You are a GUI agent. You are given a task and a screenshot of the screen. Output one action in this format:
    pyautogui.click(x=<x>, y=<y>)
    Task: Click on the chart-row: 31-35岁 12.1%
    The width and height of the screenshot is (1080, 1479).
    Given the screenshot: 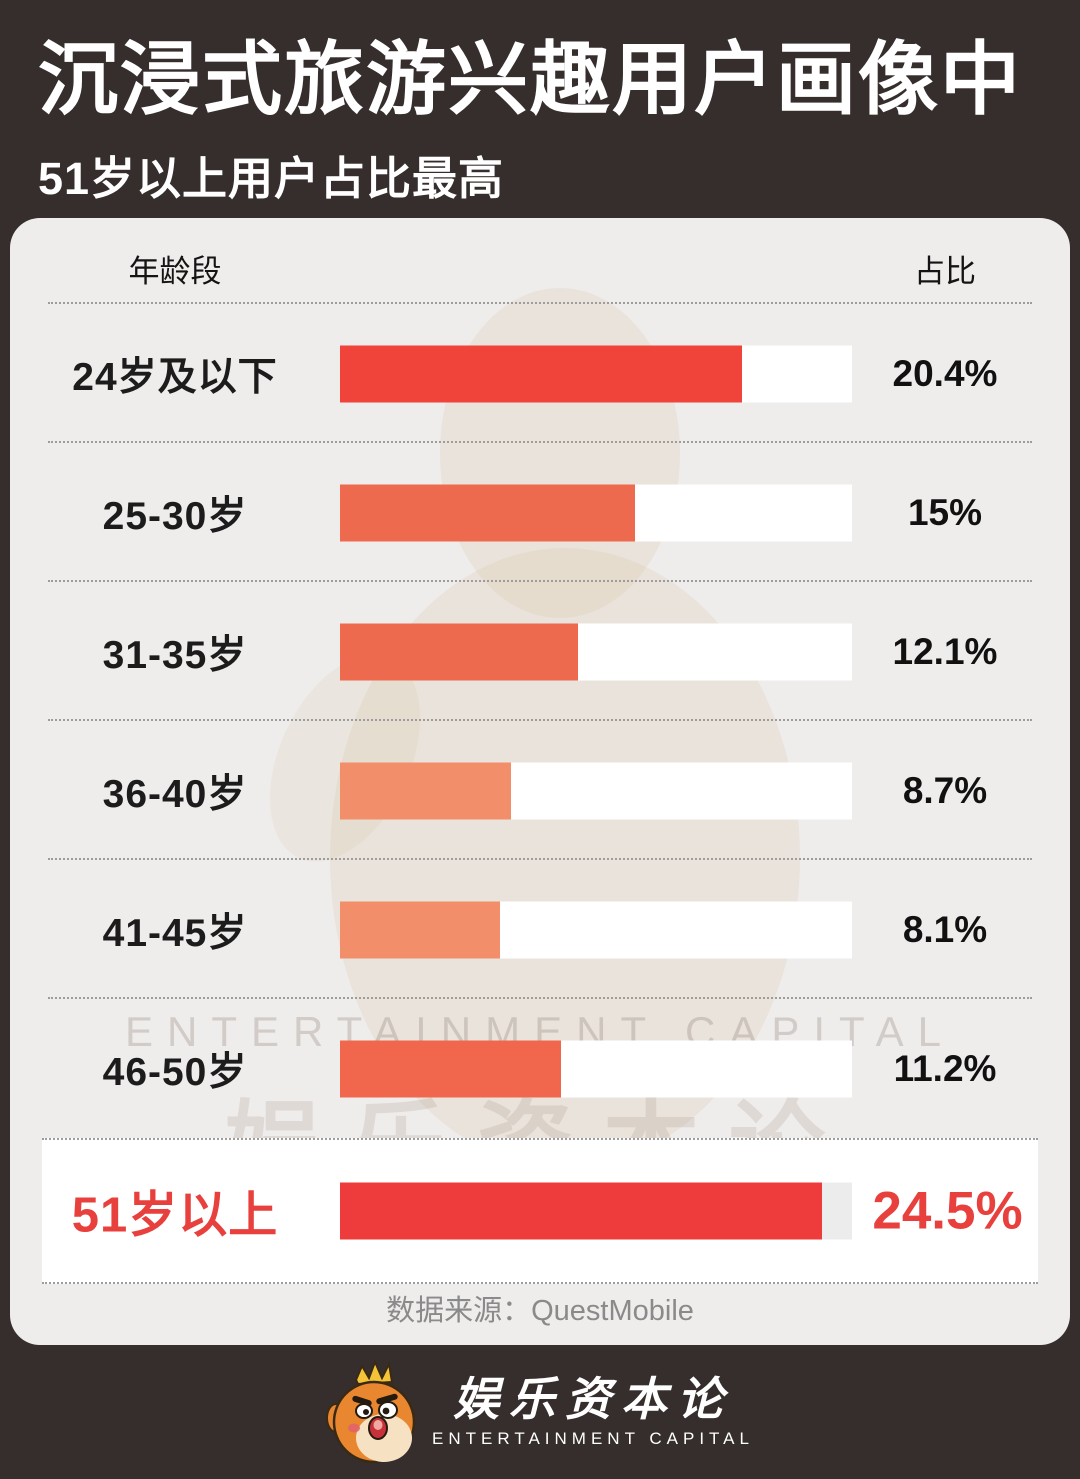 What is the action you would take?
    pyautogui.click(x=540, y=651)
    